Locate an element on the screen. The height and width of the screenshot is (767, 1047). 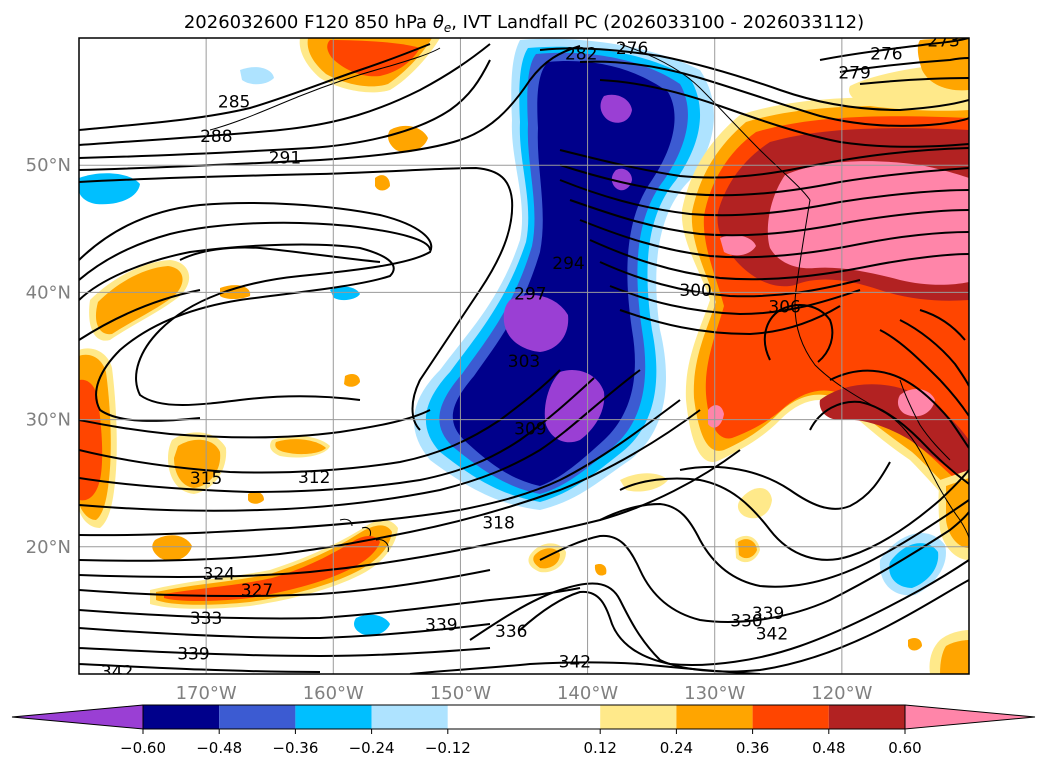
shade-mid-orange is located at coordinates (300, 447).